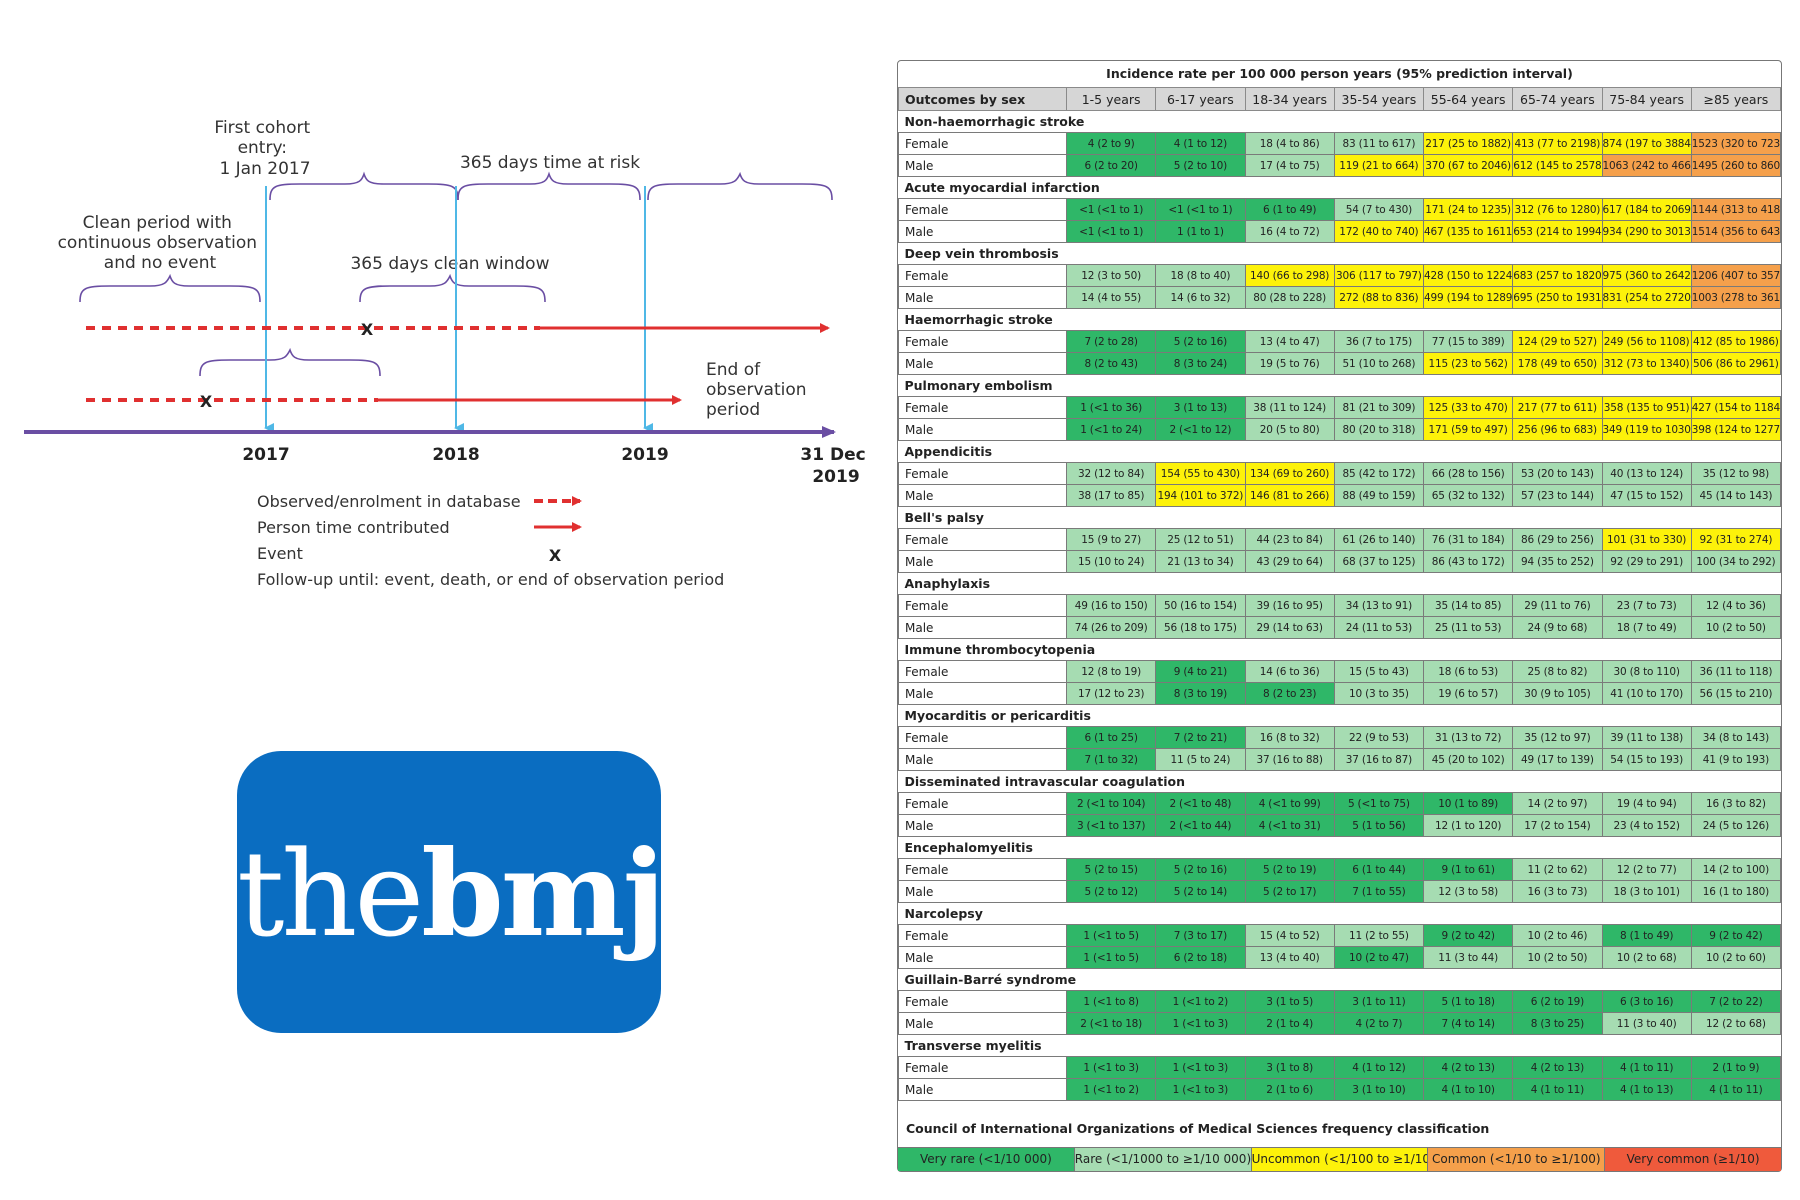 The height and width of the screenshot is (1200, 1800). I want to click on incidence-cell: 65 (32 to 132), so click(1468, 495).